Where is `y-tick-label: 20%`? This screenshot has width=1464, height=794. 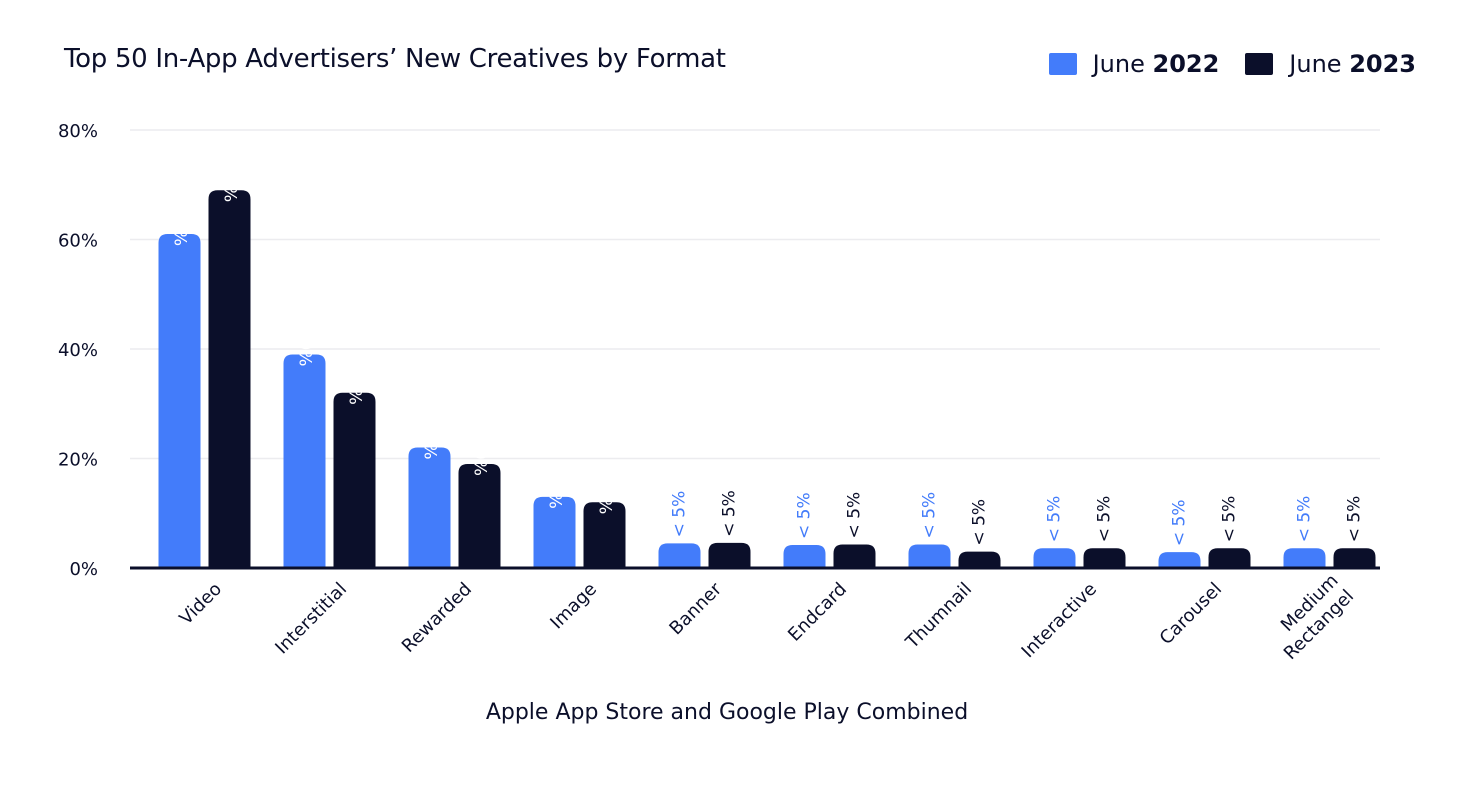
y-tick-label: 20% is located at coordinates (78, 460).